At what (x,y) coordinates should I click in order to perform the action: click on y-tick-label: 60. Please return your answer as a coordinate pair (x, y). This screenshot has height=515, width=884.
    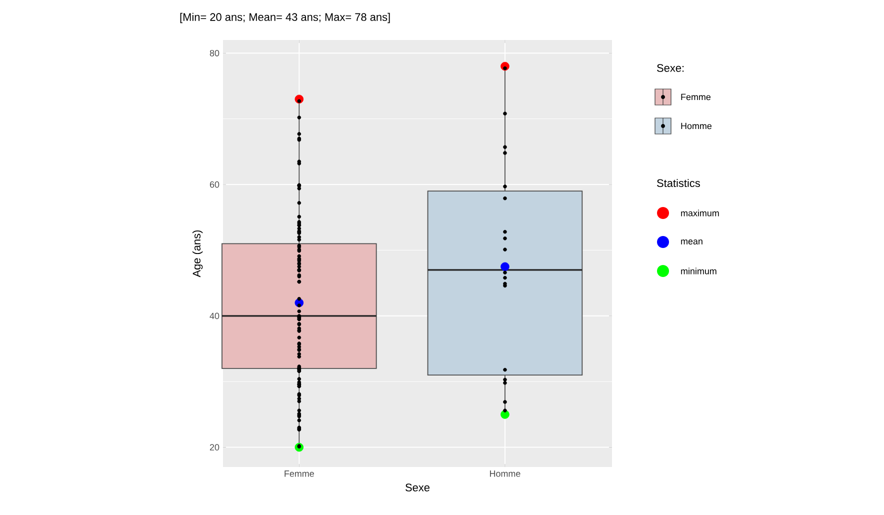
    Looking at the image, I should click on (215, 184).